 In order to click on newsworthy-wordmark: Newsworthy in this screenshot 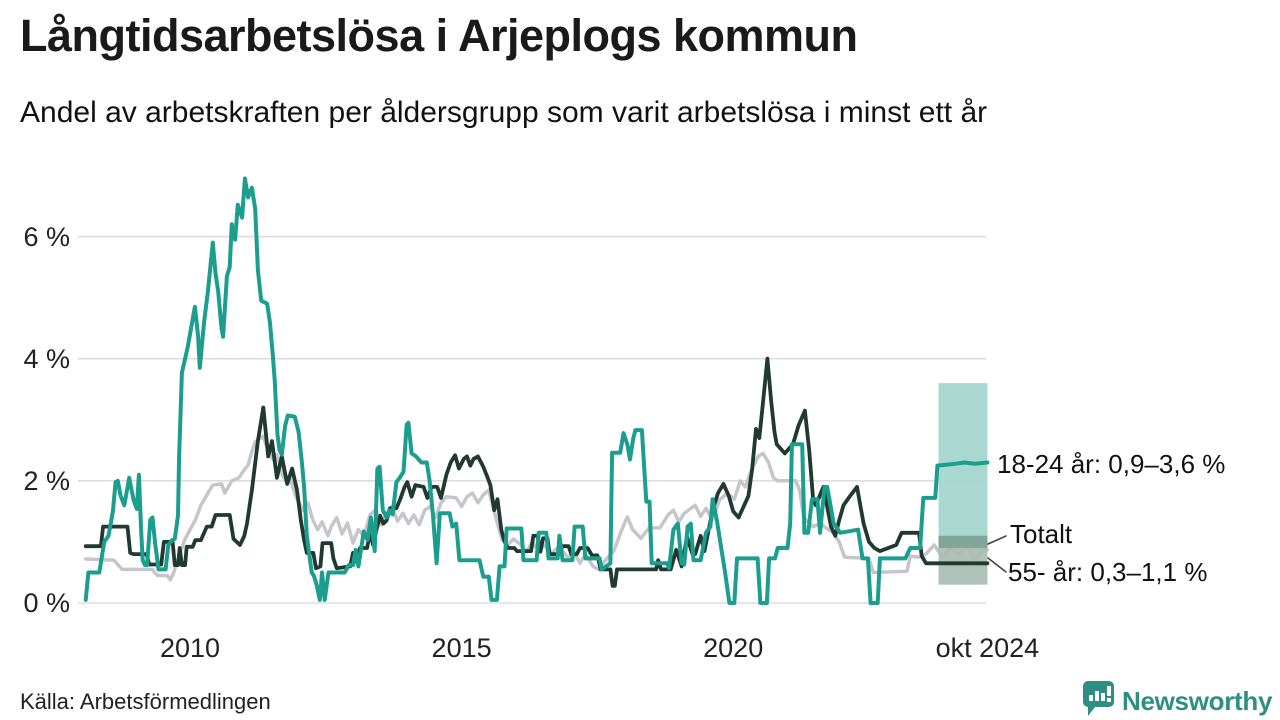, I will do `click(1197, 700)`.